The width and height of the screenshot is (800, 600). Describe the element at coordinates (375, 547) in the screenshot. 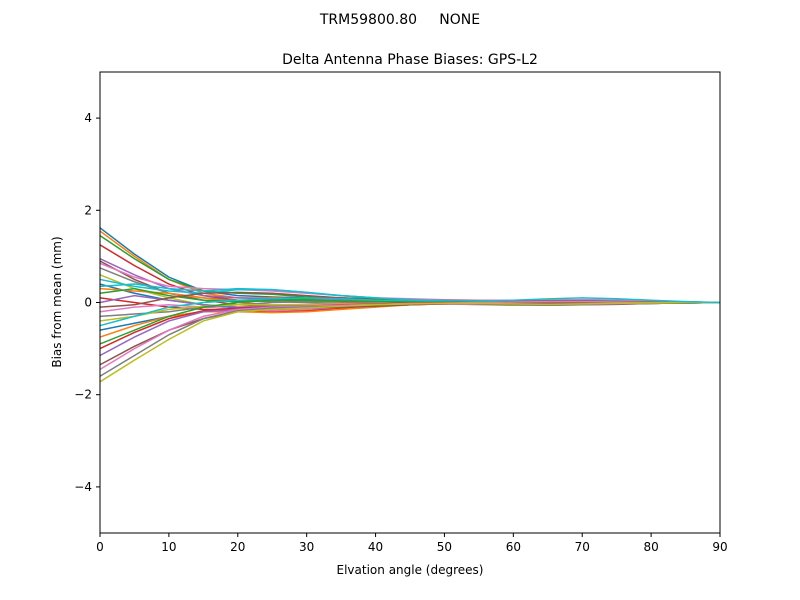

I see `x-tick-label: 40` at that location.